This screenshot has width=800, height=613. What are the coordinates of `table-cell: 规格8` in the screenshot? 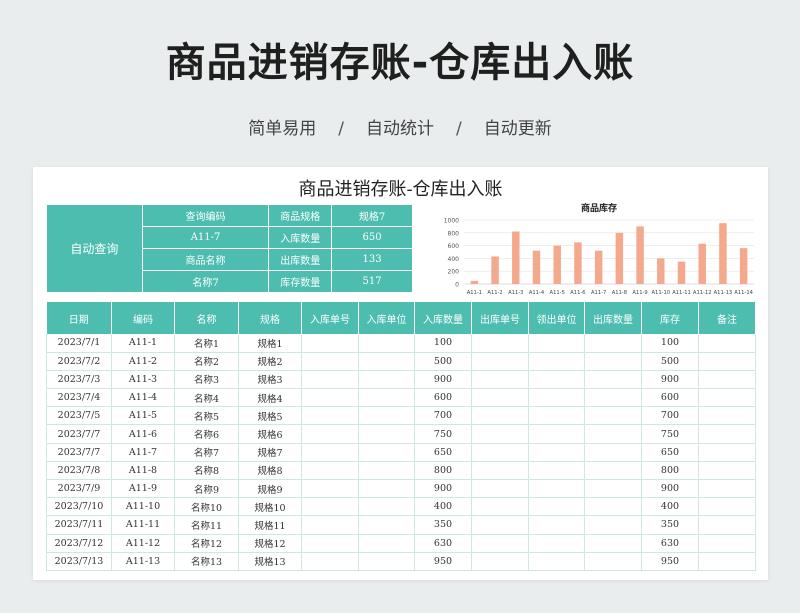 It's located at (270, 471).